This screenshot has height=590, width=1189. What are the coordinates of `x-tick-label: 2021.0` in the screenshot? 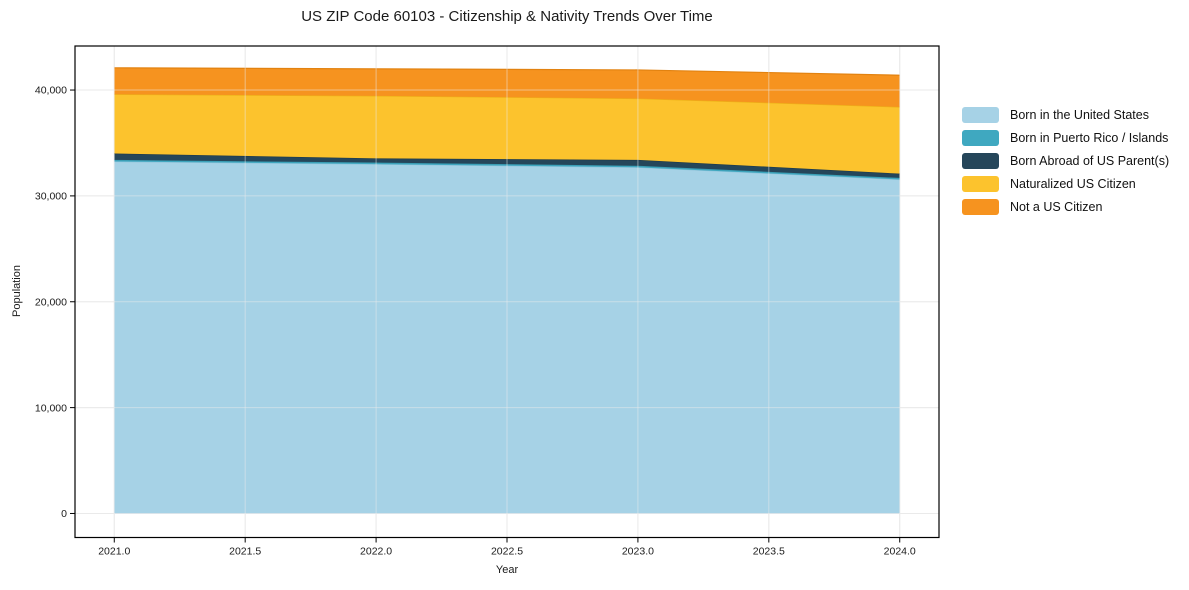 It's located at (114, 552).